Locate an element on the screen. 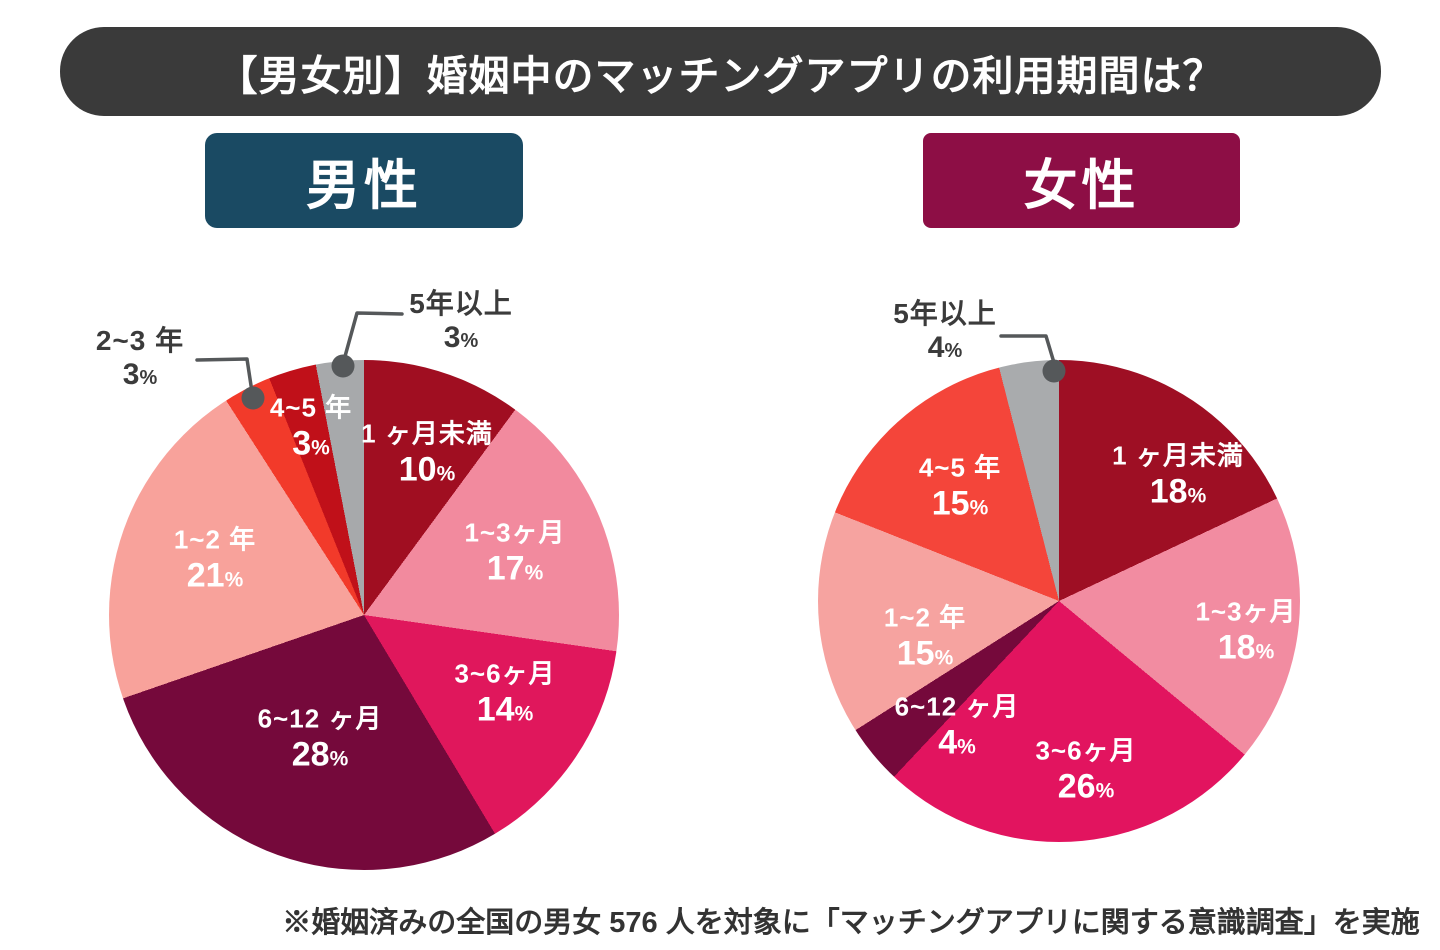  slice-percent: 10% is located at coordinates (427, 469).